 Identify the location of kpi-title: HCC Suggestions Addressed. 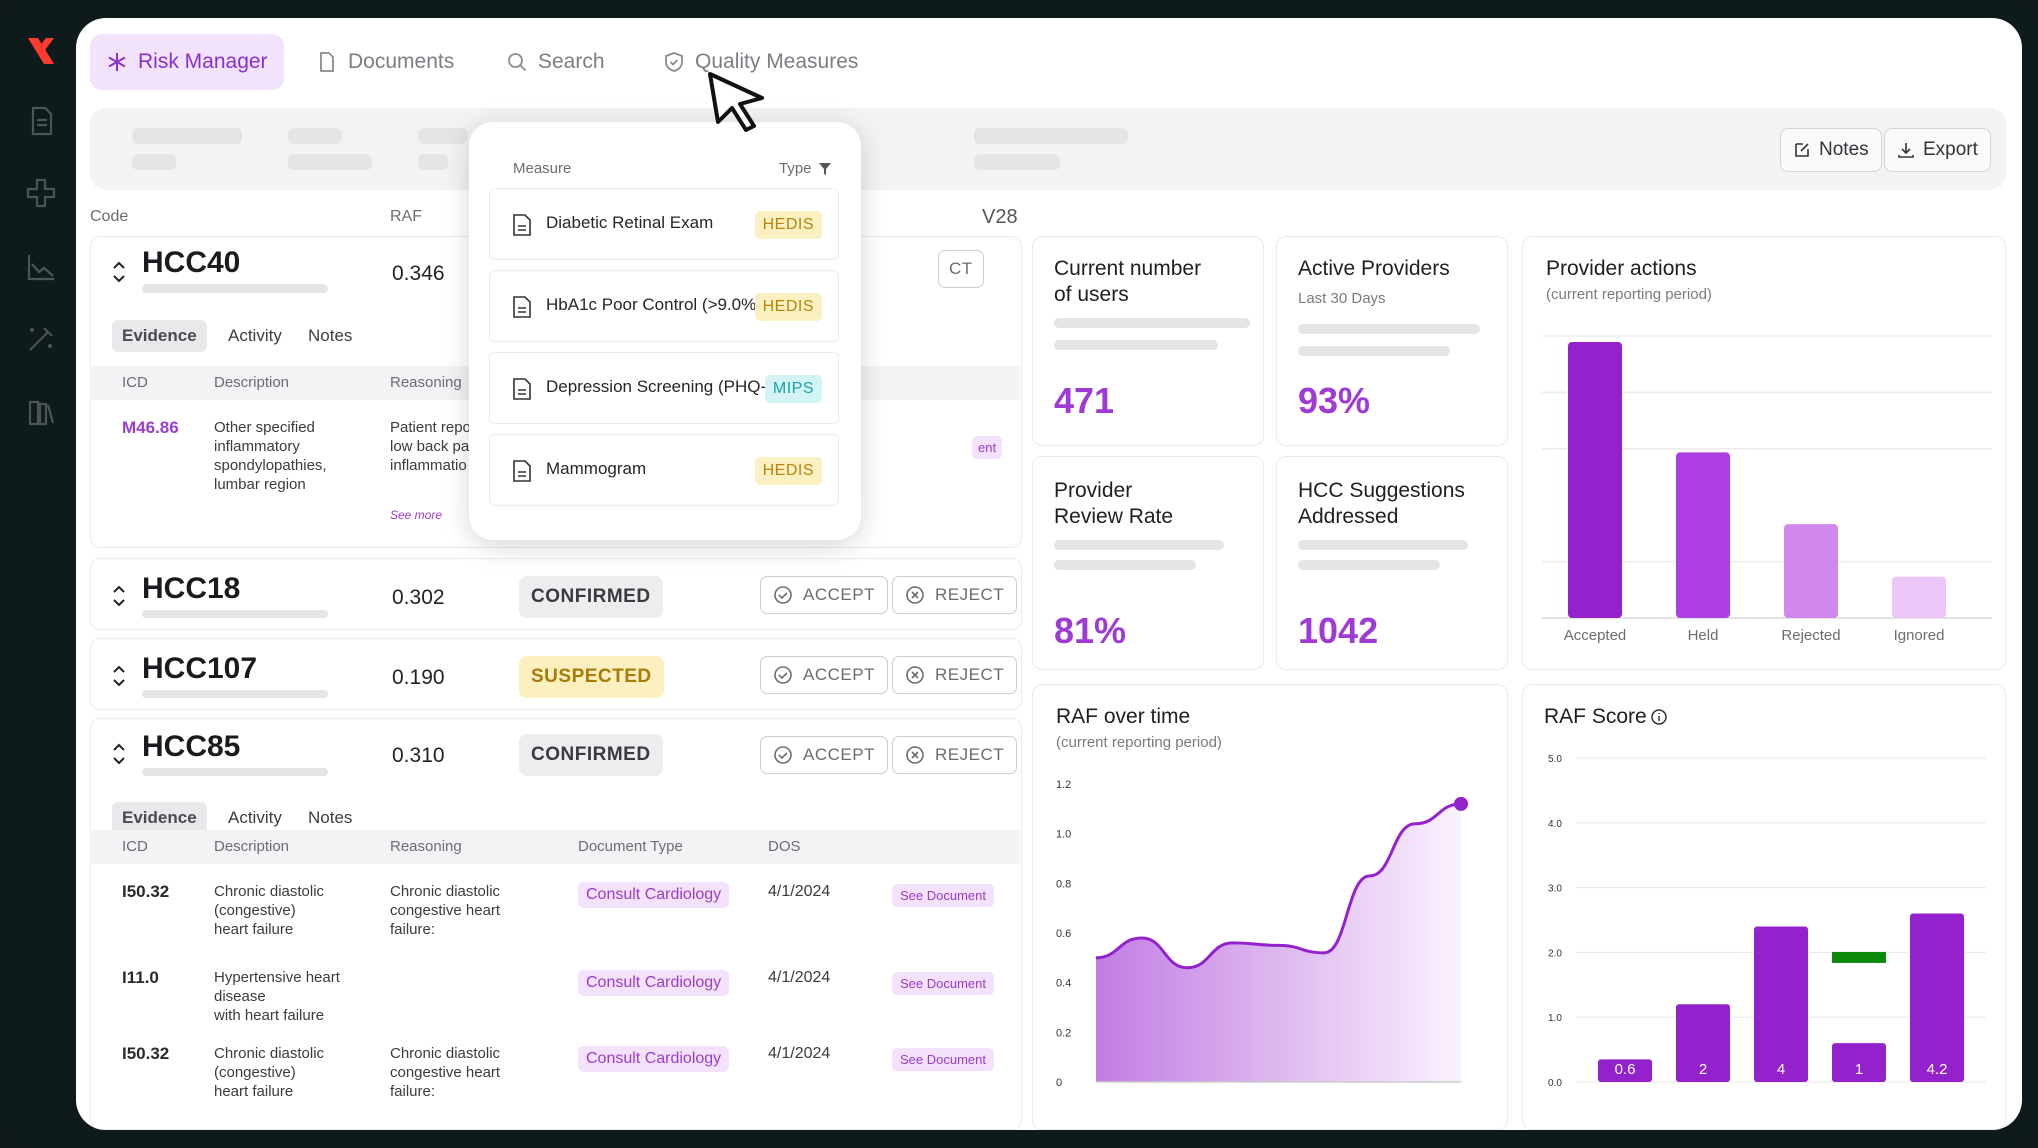
(1381, 503).